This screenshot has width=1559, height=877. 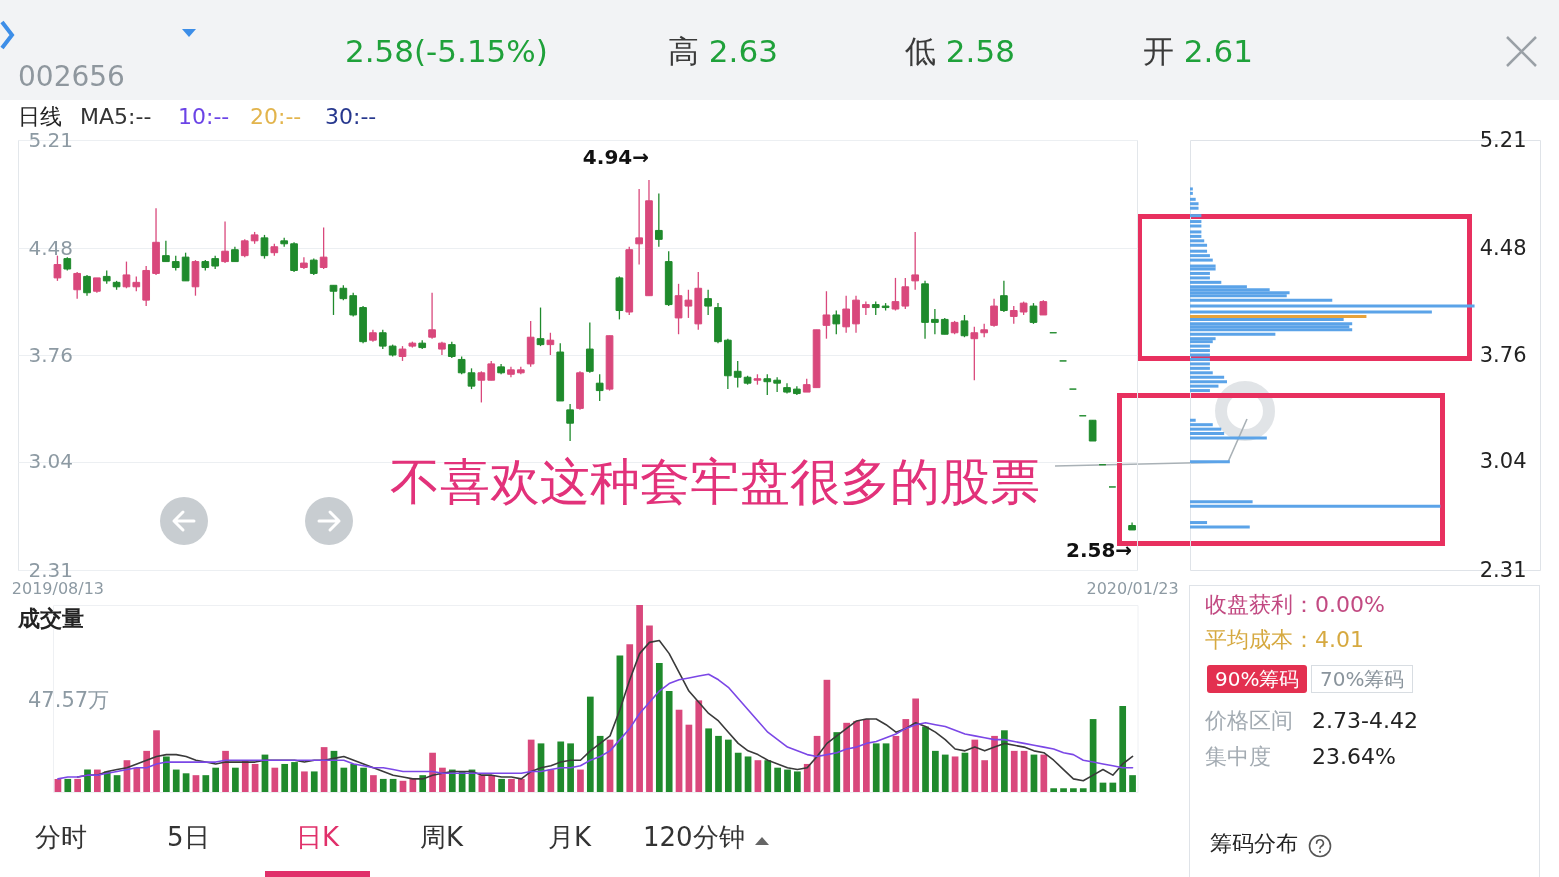 I want to click on y-tick-label: 5.21, so click(x=1503, y=139).